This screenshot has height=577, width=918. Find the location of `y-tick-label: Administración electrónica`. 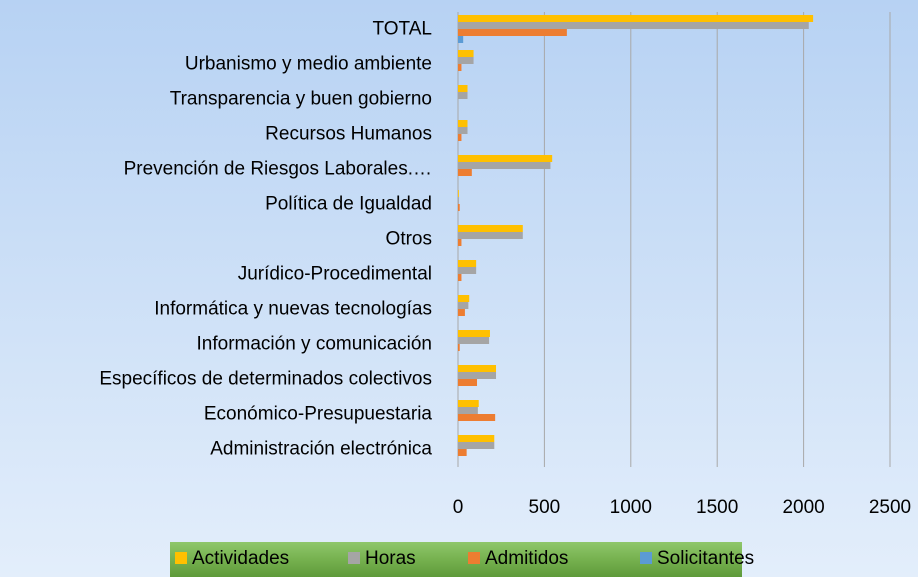

y-tick-label: Administración electrónica is located at coordinates (321, 449).